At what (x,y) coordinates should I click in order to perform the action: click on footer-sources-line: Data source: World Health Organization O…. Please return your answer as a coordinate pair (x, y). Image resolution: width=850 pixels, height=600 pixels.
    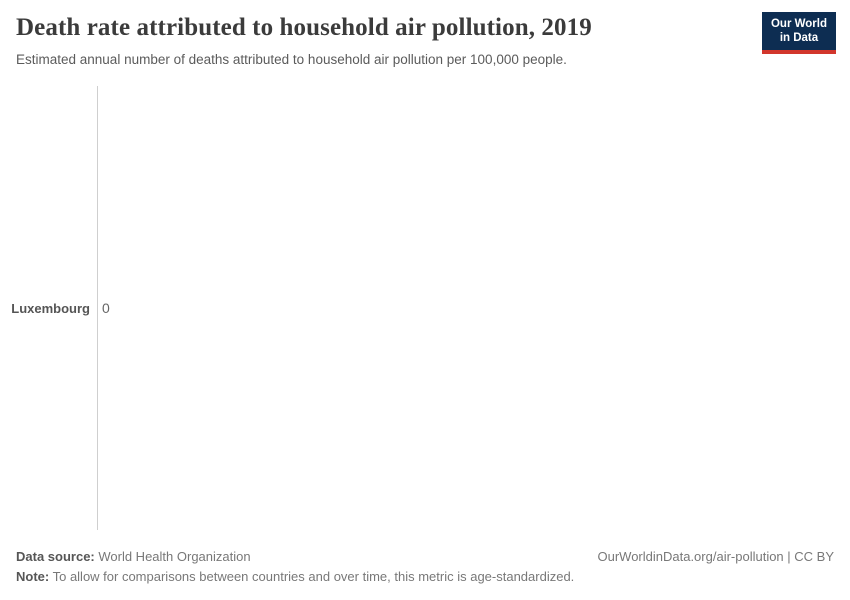
    Looking at the image, I should click on (425, 557).